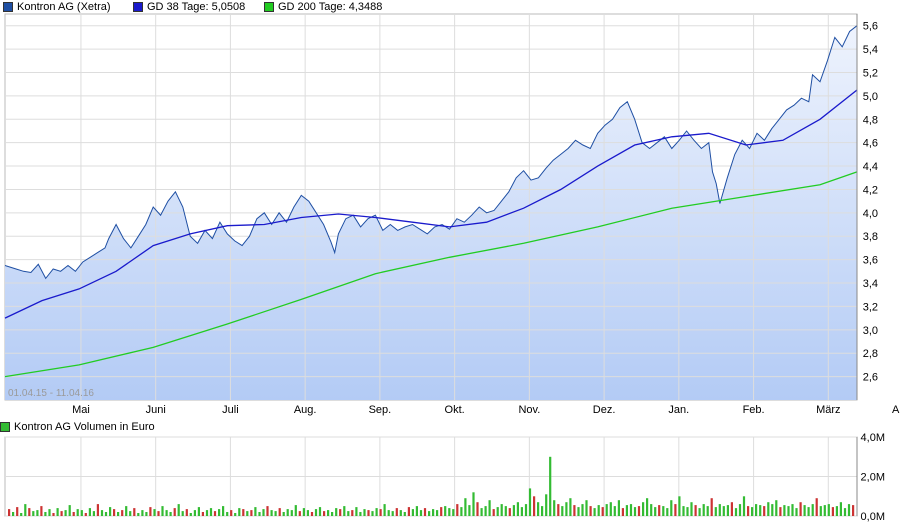 This screenshot has height=526, width=900. I want to click on x-tick-label: Feb., so click(754, 410).